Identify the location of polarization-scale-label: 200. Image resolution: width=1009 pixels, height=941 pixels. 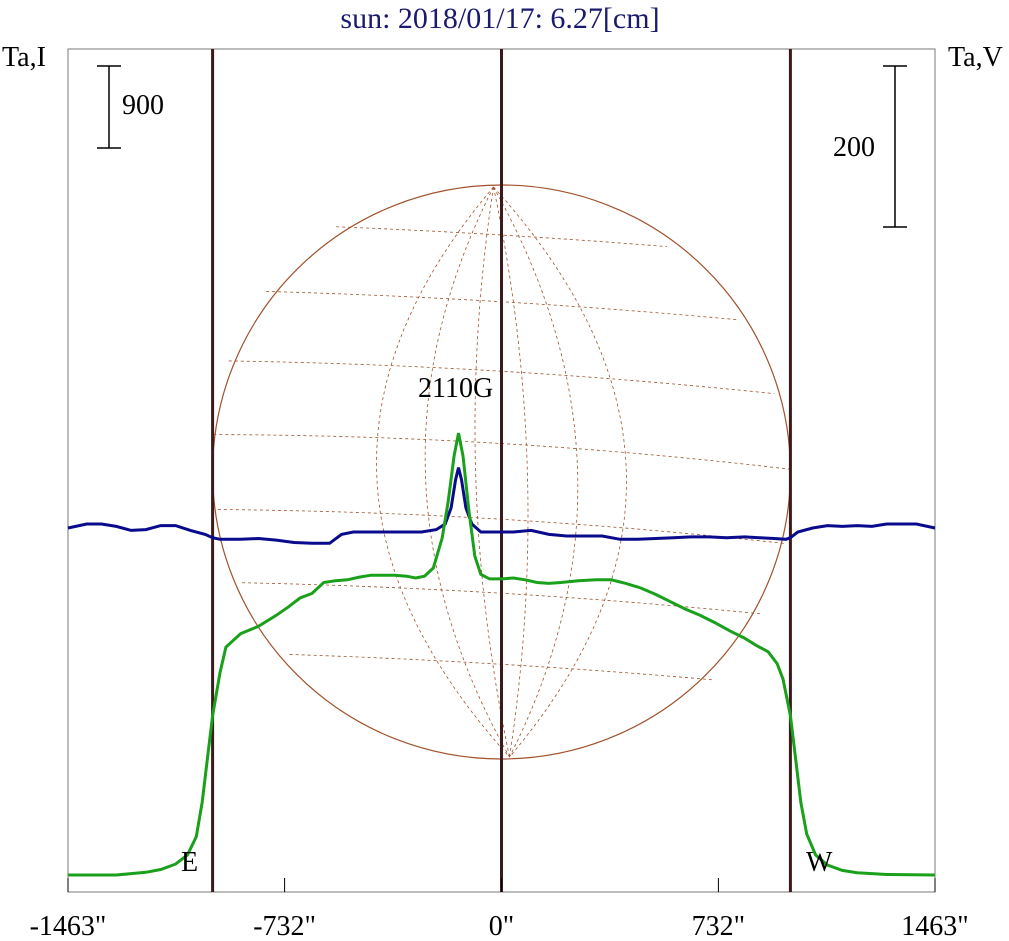
(854, 147).